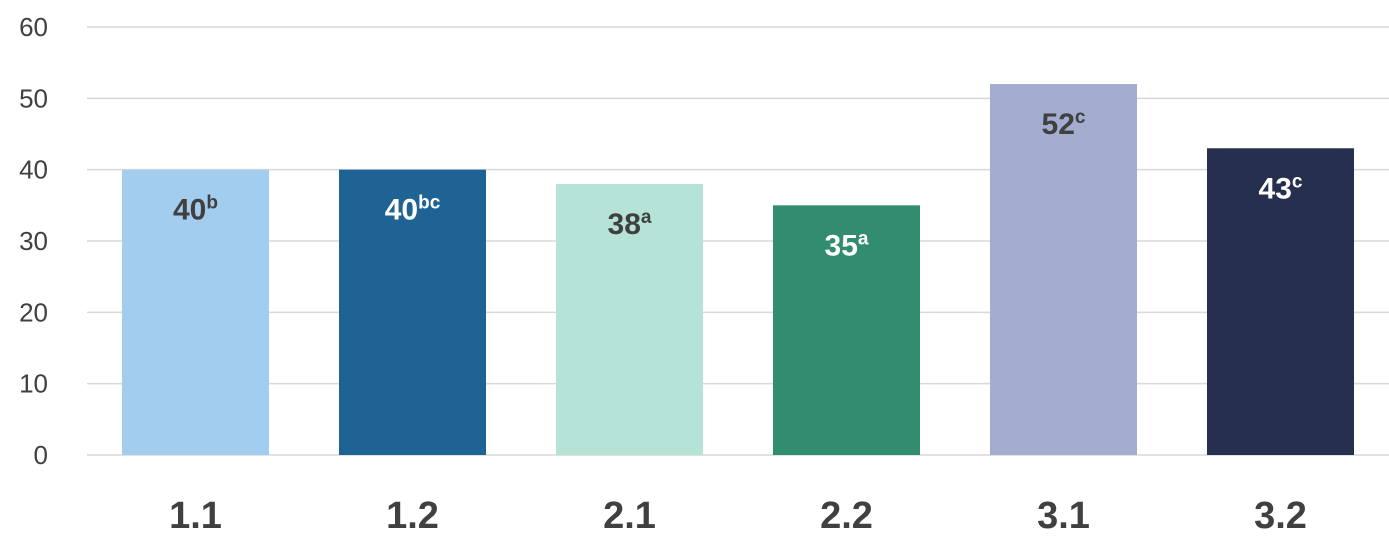 Image resolution: width=1389 pixels, height=536 pixels. Describe the element at coordinates (413, 210) in the screenshot. I see `data-label: 40bc` at that location.